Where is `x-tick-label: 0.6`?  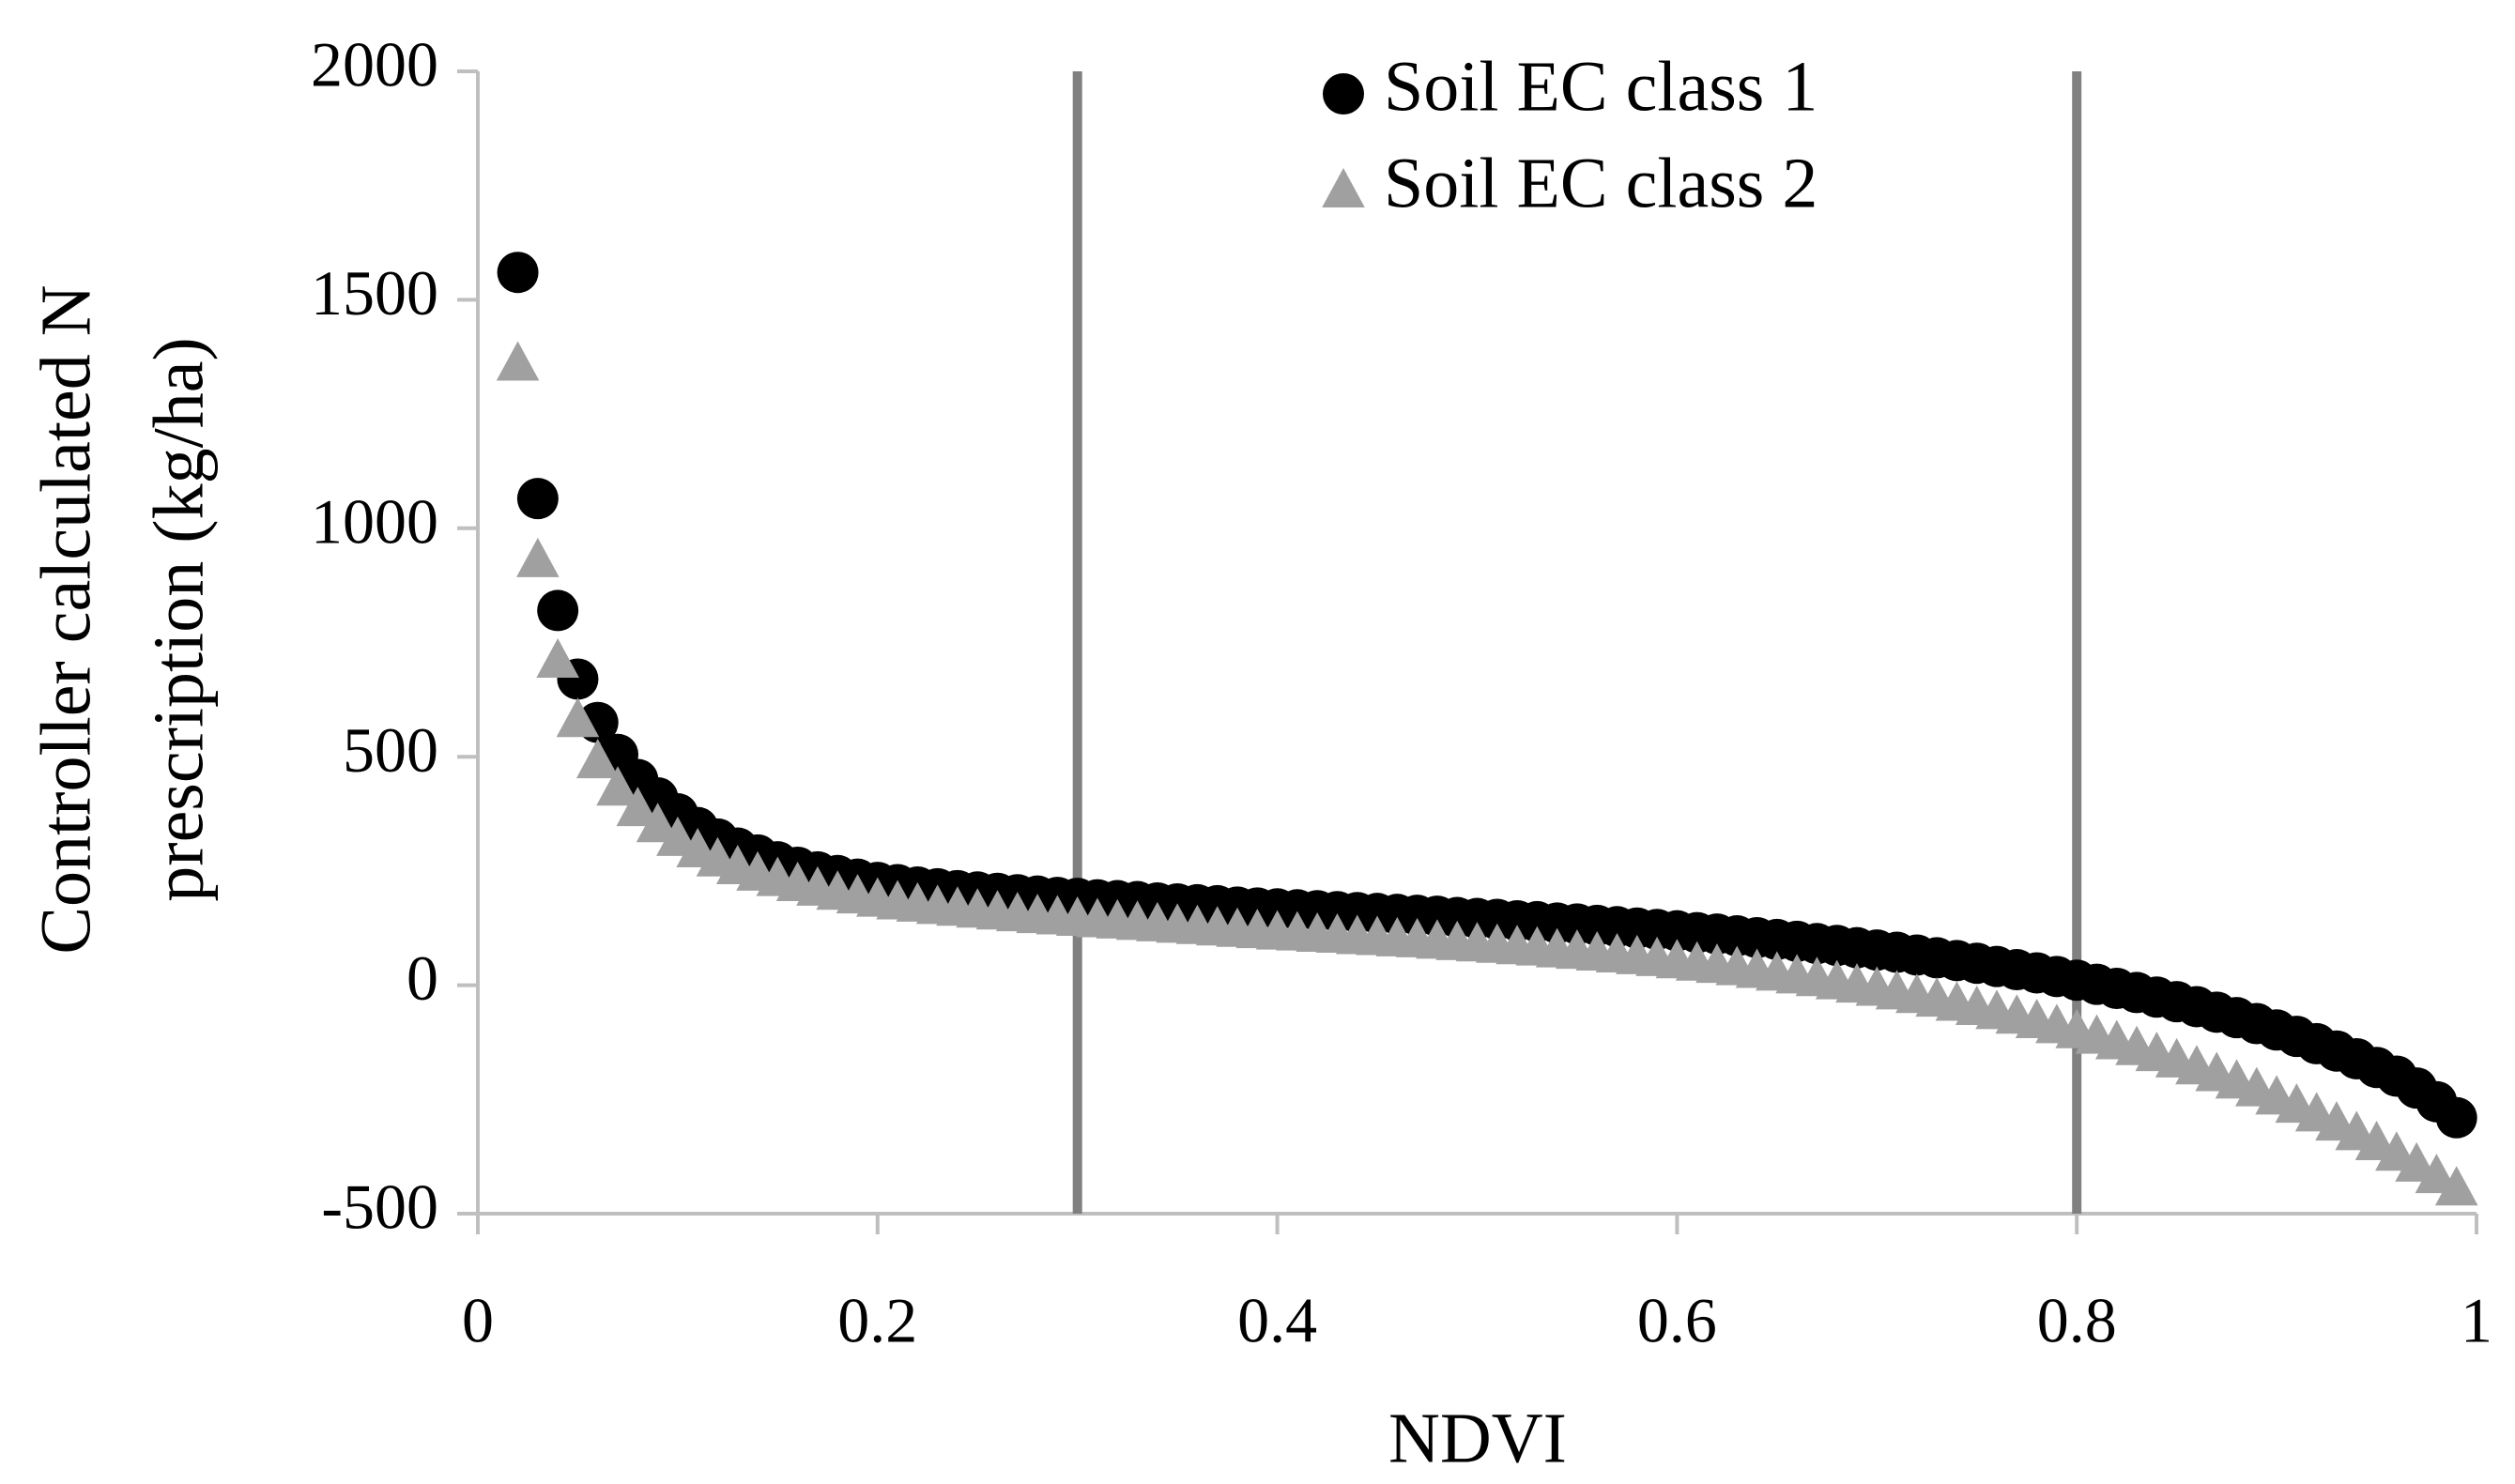
x-tick-label: 0.6 is located at coordinates (1677, 1320).